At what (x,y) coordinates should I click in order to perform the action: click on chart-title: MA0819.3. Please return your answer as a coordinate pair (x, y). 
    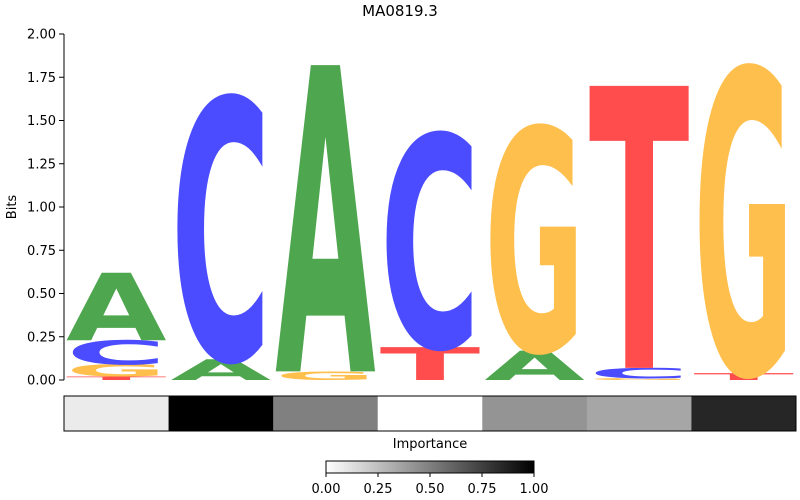
    Looking at the image, I should click on (400, 11).